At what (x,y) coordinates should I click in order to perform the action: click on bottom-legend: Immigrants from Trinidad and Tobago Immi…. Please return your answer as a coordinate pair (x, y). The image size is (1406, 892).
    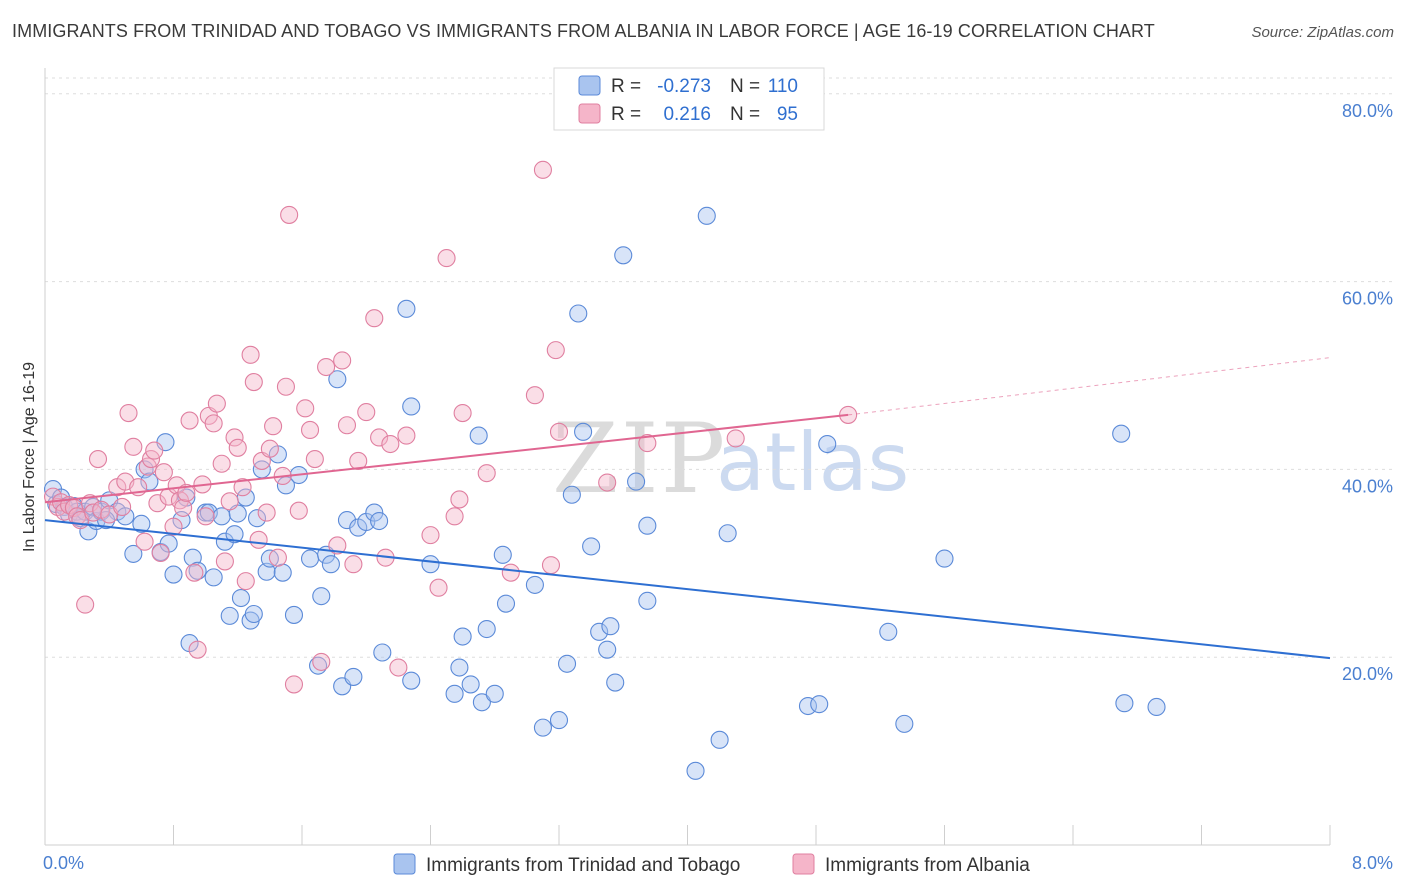
    Looking at the image, I should click on (711, 864).